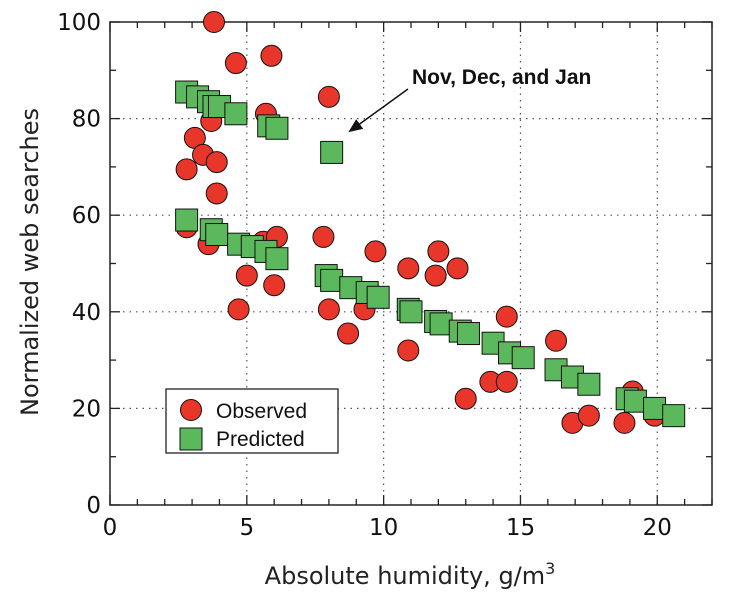 The width and height of the screenshot is (750, 600). Describe the element at coordinates (657, 528) in the screenshot. I see `x-tick-label: 20` at that location.